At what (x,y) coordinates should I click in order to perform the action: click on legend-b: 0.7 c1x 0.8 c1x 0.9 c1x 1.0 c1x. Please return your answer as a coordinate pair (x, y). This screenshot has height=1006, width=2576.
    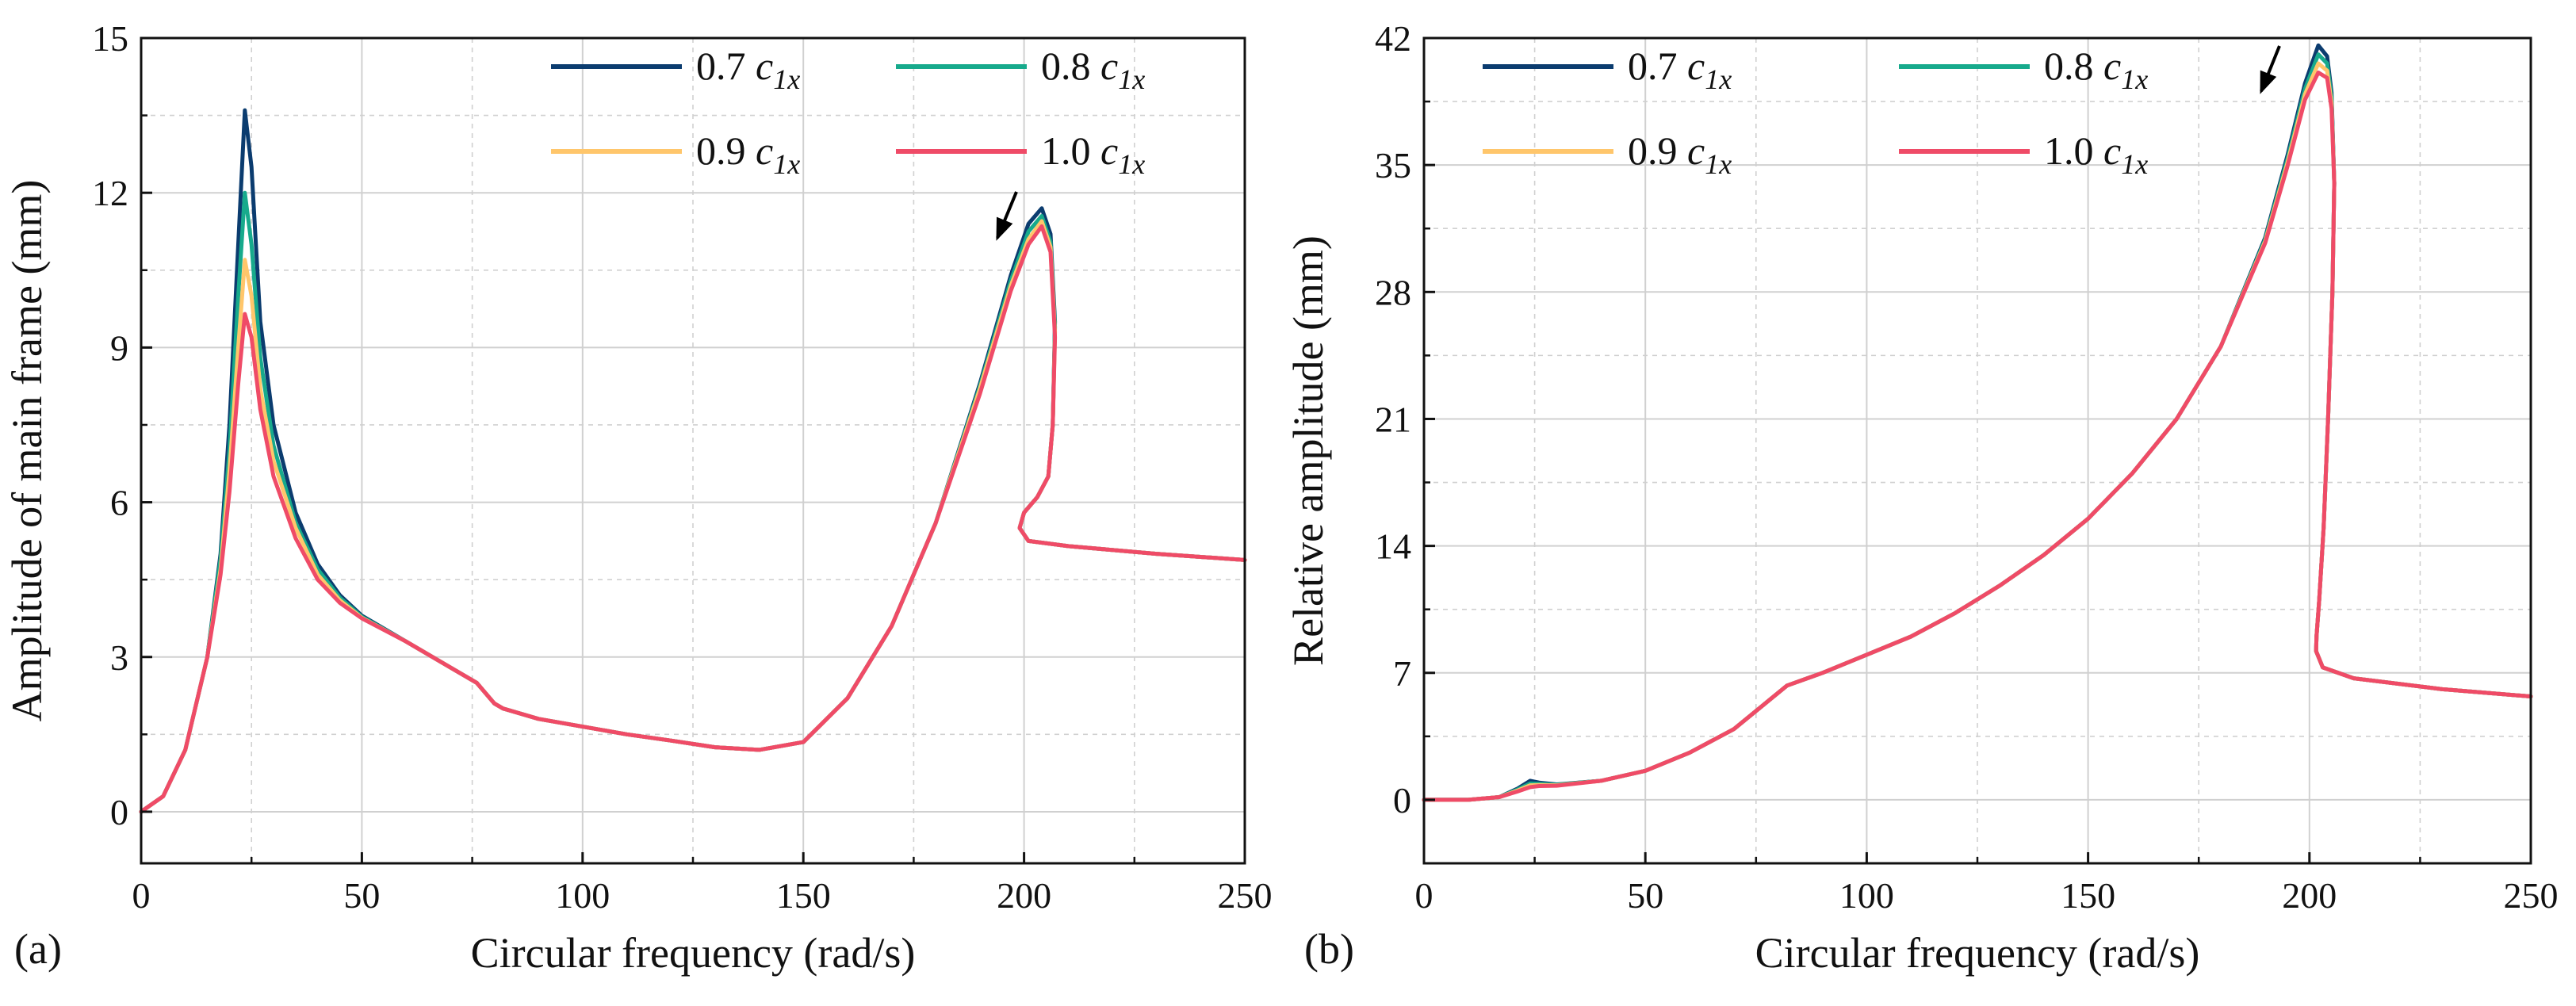
    Looking at the image, I should click on (1815, 112).